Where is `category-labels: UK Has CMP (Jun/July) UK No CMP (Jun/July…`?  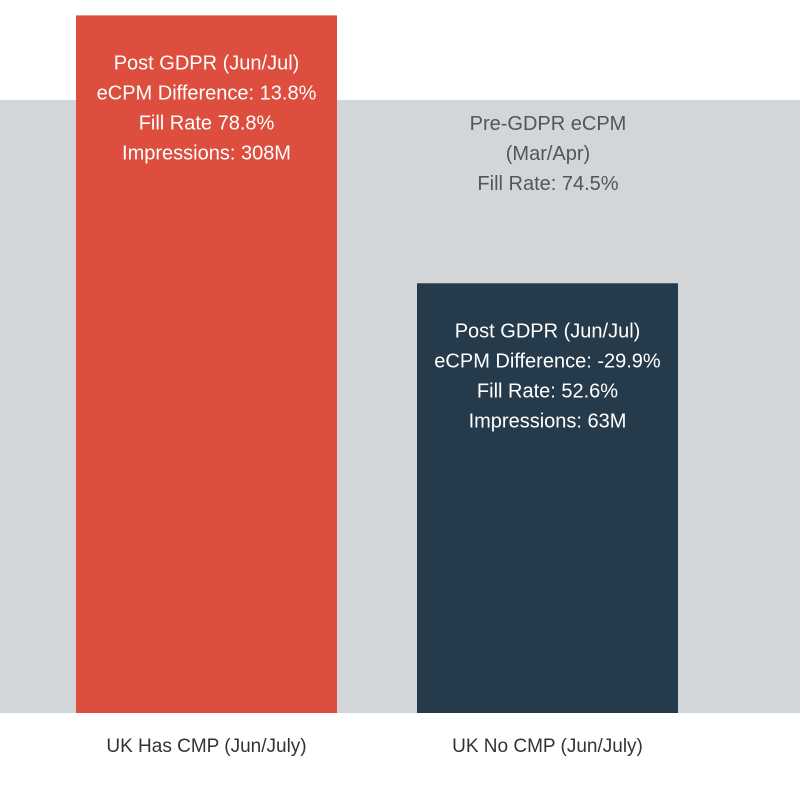
category-labels: UK Has CMP (Jun/July) UK No CMP (Jun/July… is located at coordinates (374, 746).